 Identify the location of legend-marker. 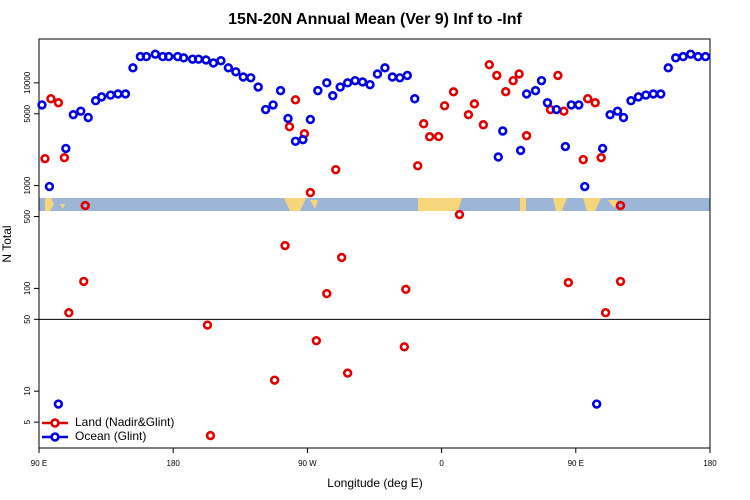
(55, 437).